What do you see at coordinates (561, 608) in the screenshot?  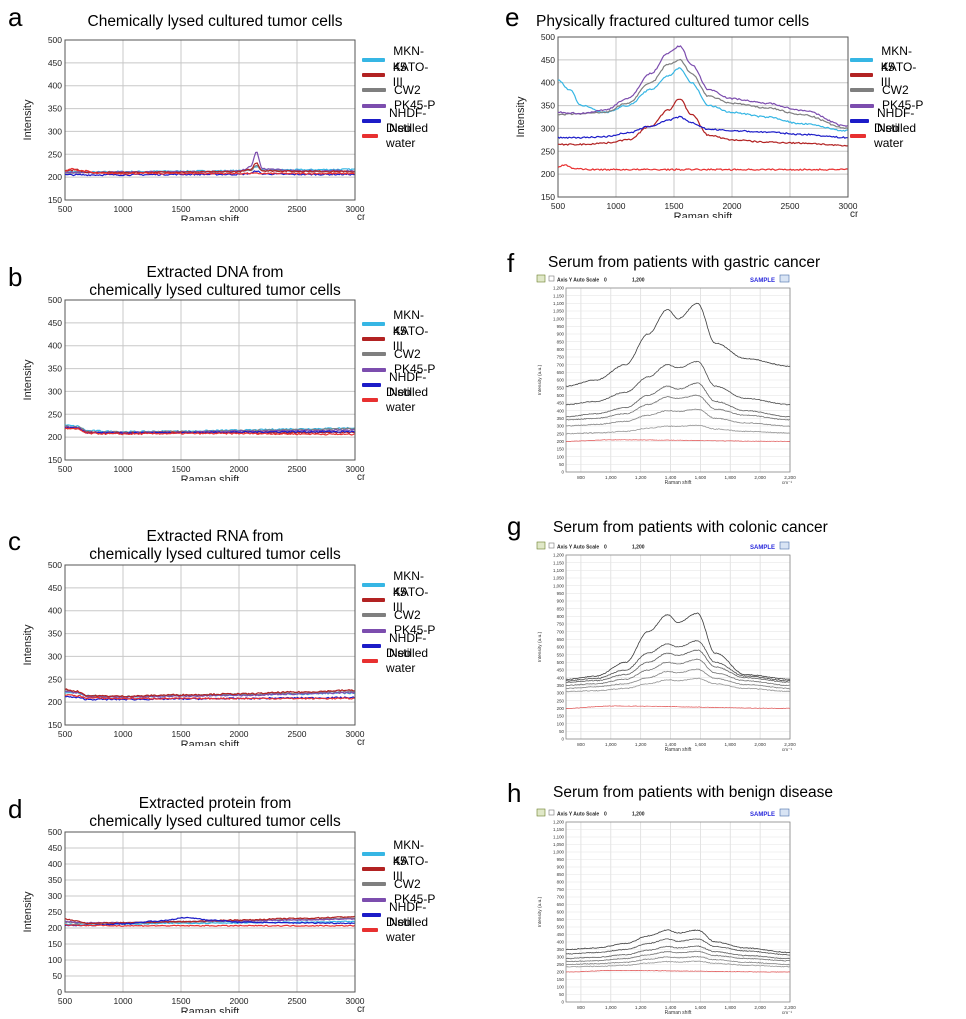 I see `y-tick-label: 850` at bounding box center [561, 608].